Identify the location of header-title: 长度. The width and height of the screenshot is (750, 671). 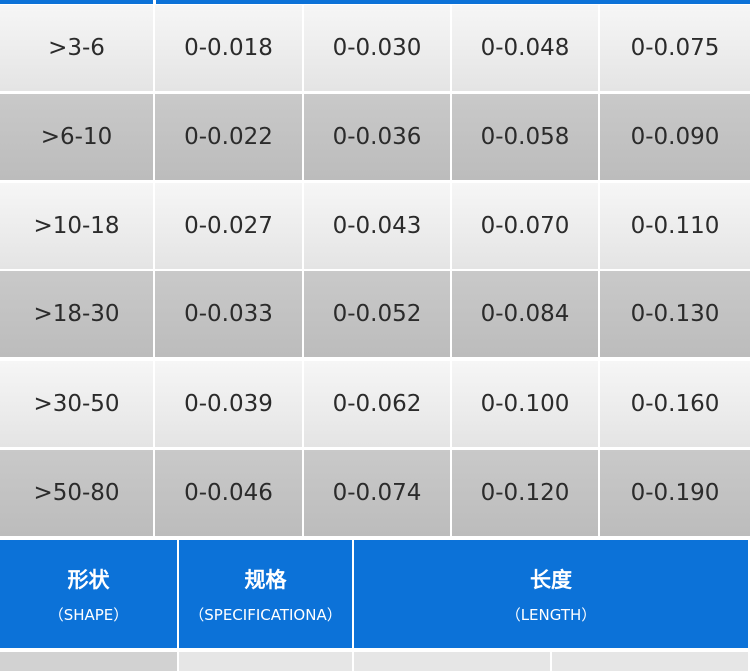
(551, 579).